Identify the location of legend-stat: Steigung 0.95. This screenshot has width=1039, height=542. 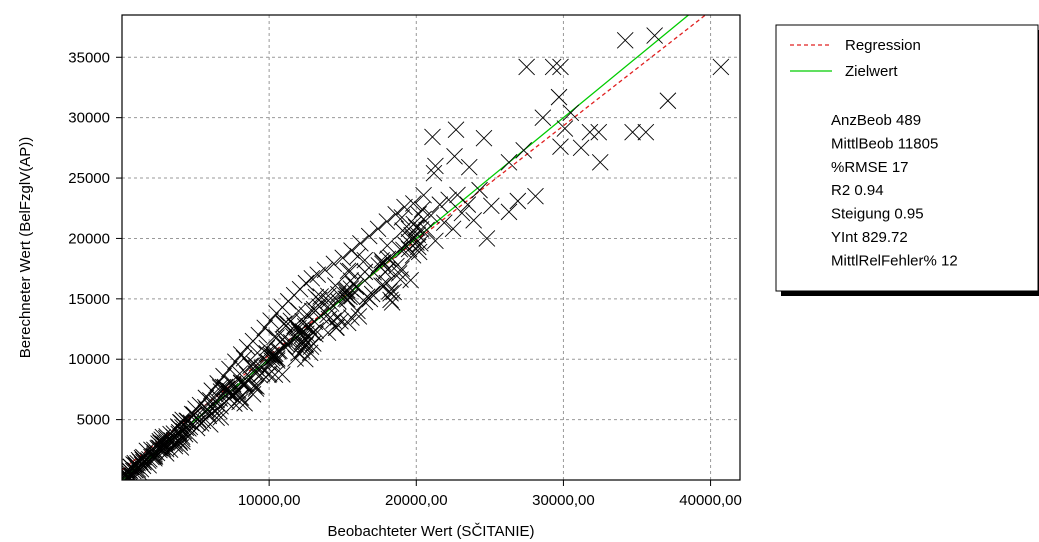
(877, 214).